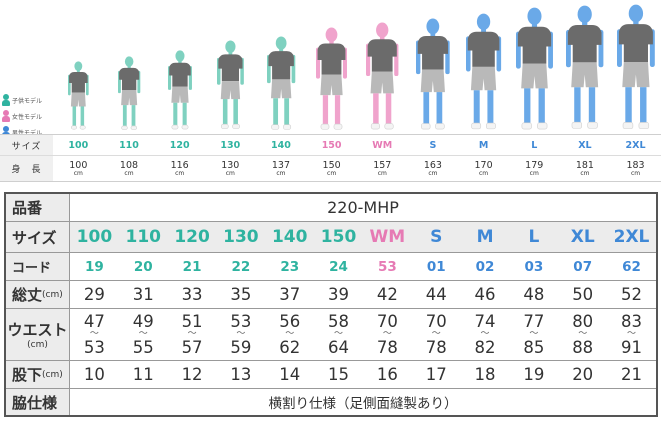 This screenshot has height=421, width=661. I want to click on waist-min: 83, so click(632, 321).